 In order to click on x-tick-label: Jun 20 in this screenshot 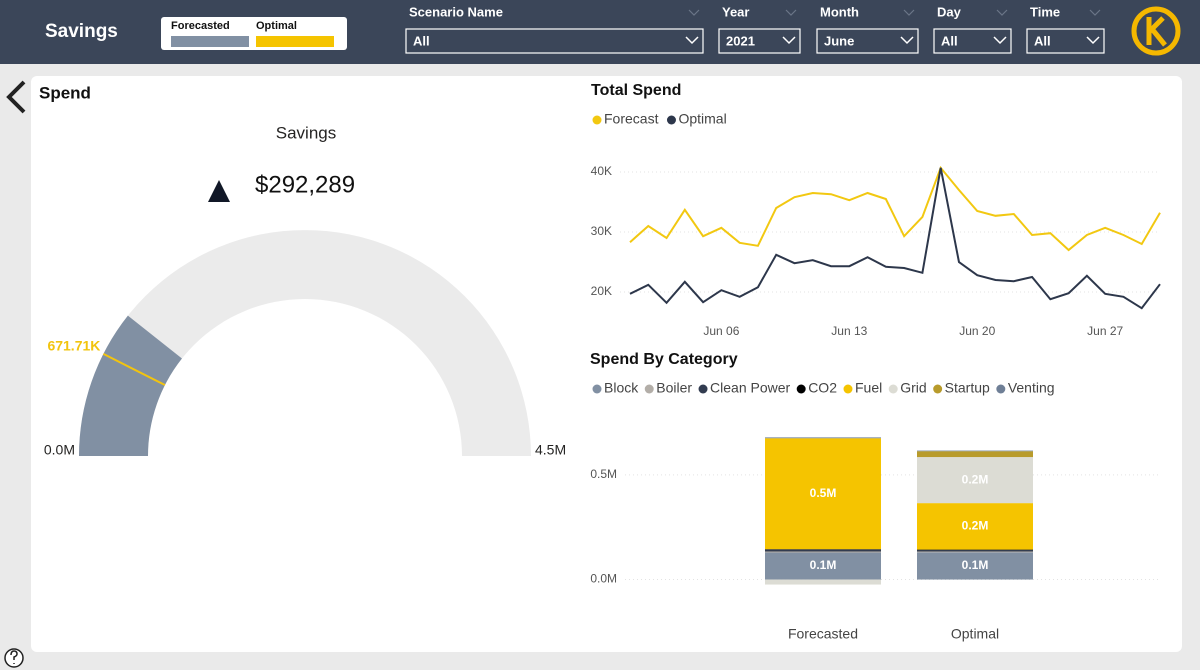, I will do `click(977, 331)`.